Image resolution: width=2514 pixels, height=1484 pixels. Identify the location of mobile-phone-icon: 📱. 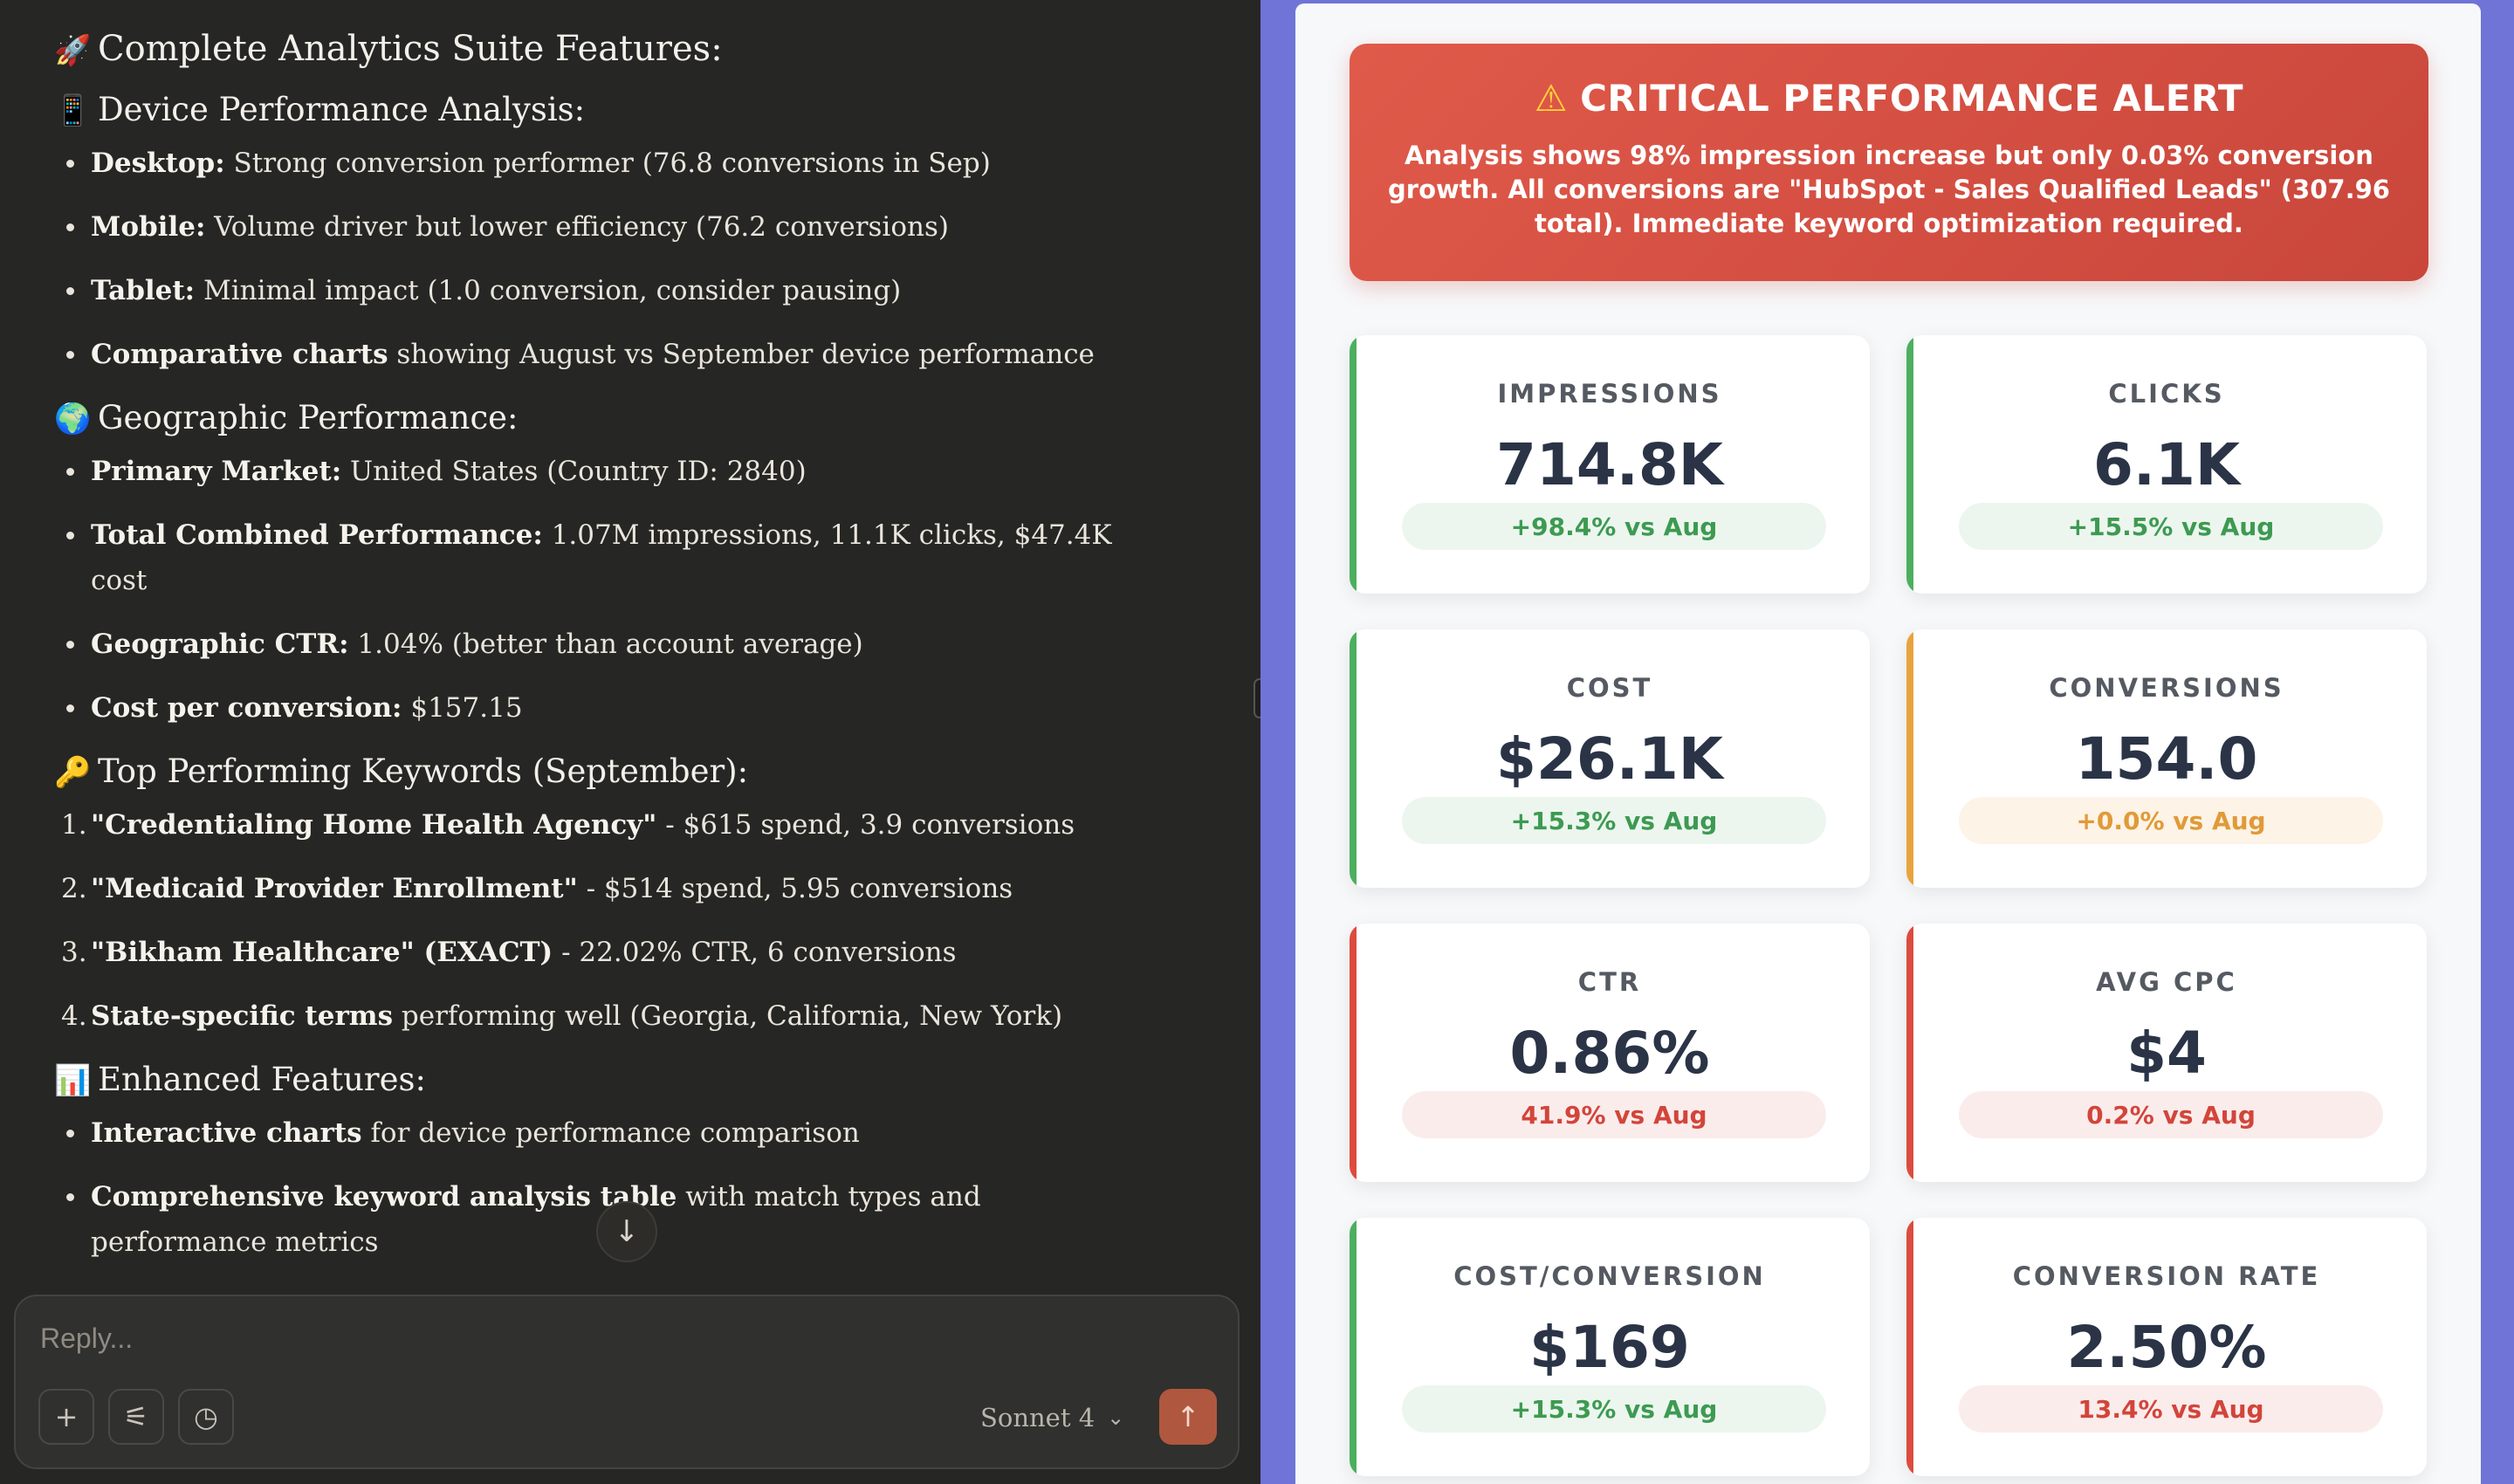
(73, 110).